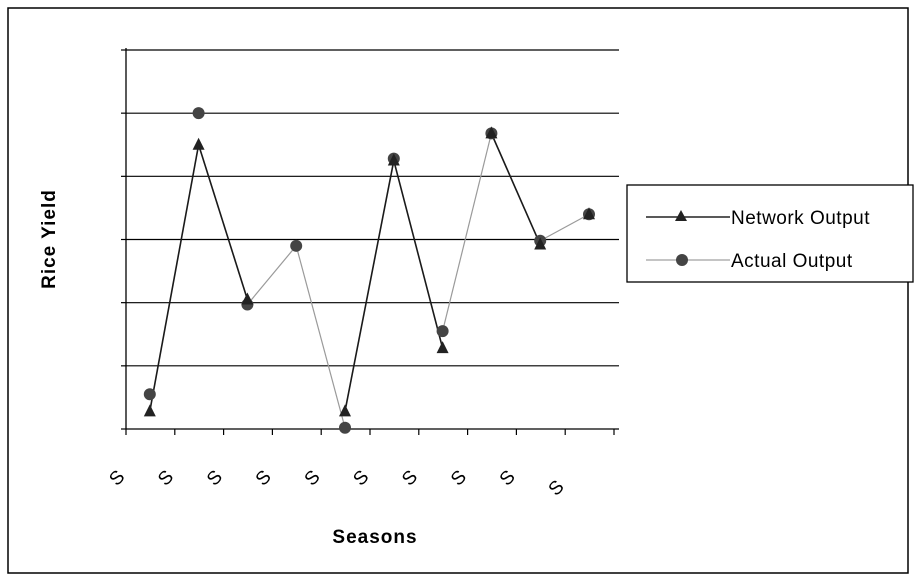 The height and width of the screenshot is (581, 917). I want to click on y-axis-title: Rice Yield, so click(49, 239).